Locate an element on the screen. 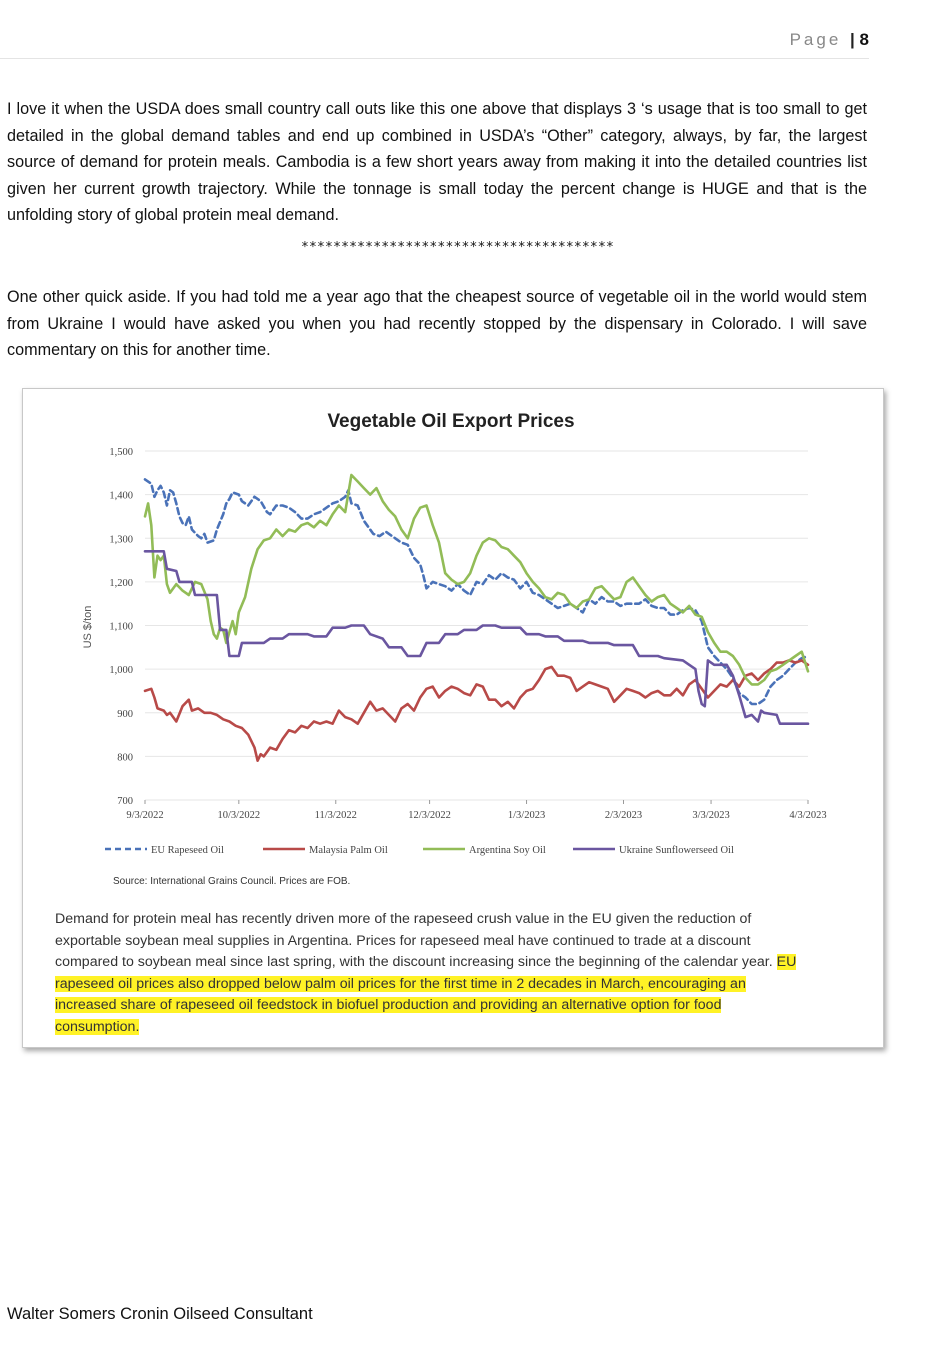 The height and width of the screenshot is (1345, 935). legend-label: Argentina Soy Oil is located at coordinates (507, 850).